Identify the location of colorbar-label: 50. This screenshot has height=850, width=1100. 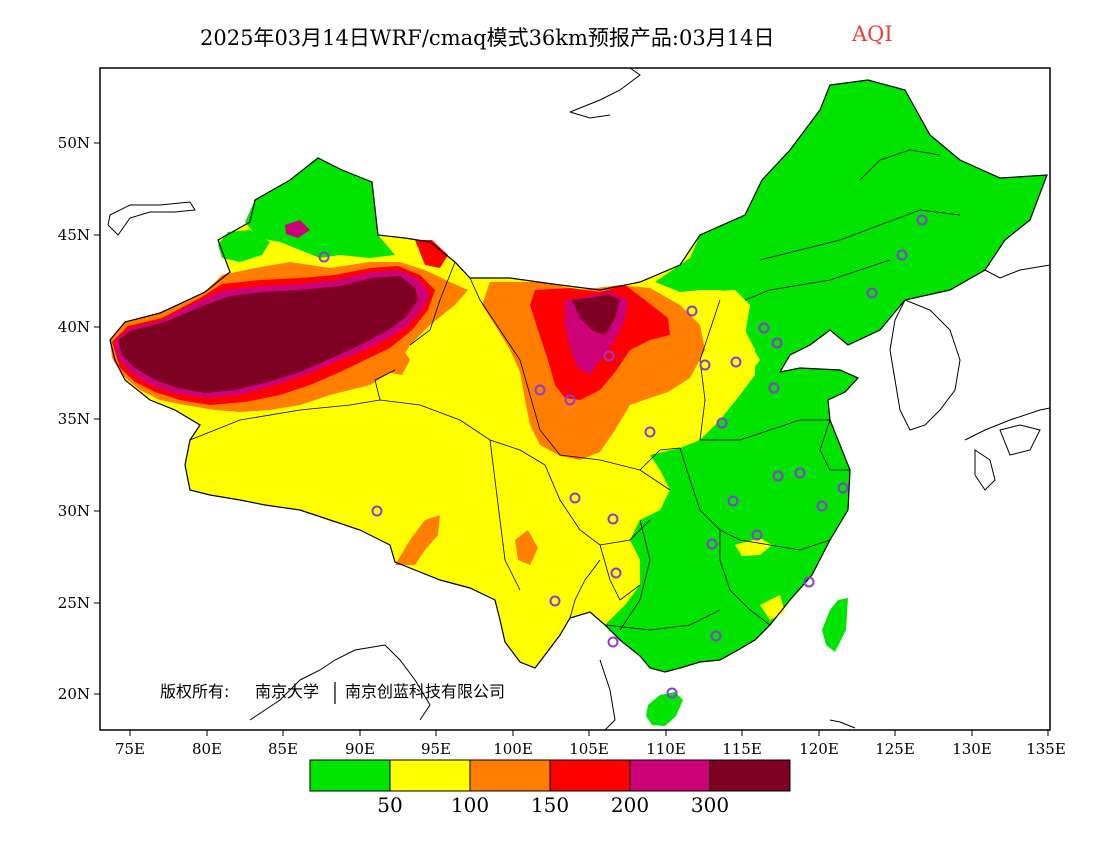
(389, 805).